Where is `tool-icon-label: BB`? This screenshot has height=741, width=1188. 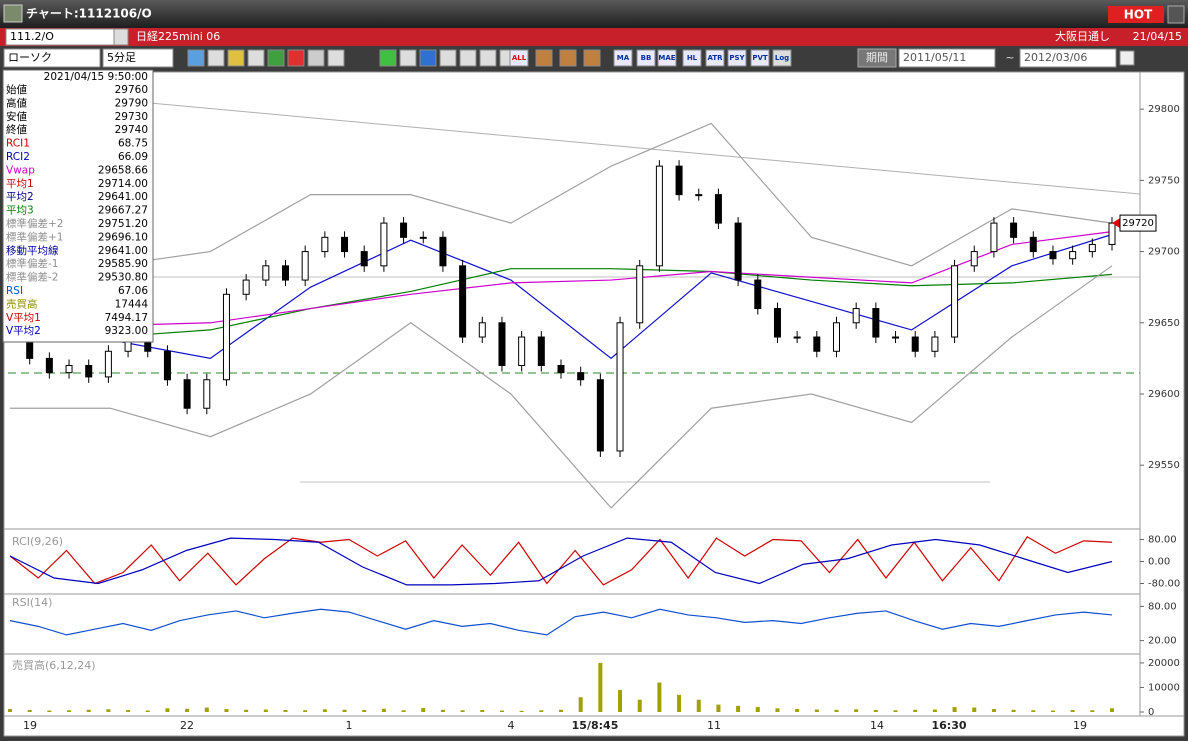 tool-icon-label: BB is located at coordinates (646, 58).